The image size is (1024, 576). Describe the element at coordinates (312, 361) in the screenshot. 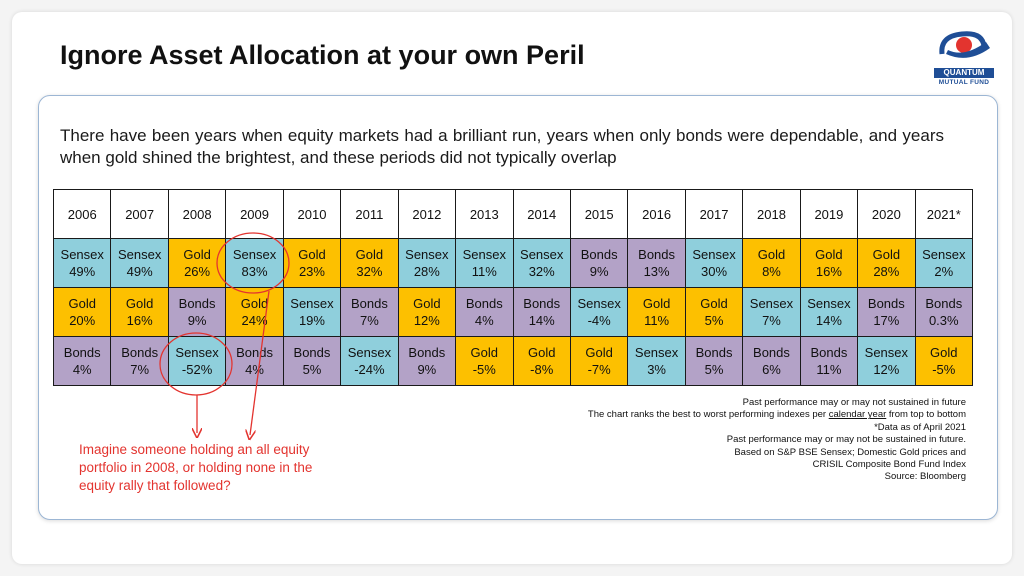

I see `table-cell: Bonds 5%` at that location.